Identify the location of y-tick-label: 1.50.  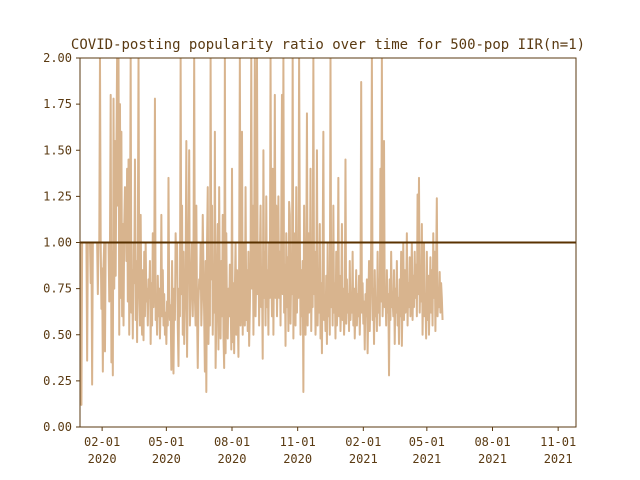
(57, 150).